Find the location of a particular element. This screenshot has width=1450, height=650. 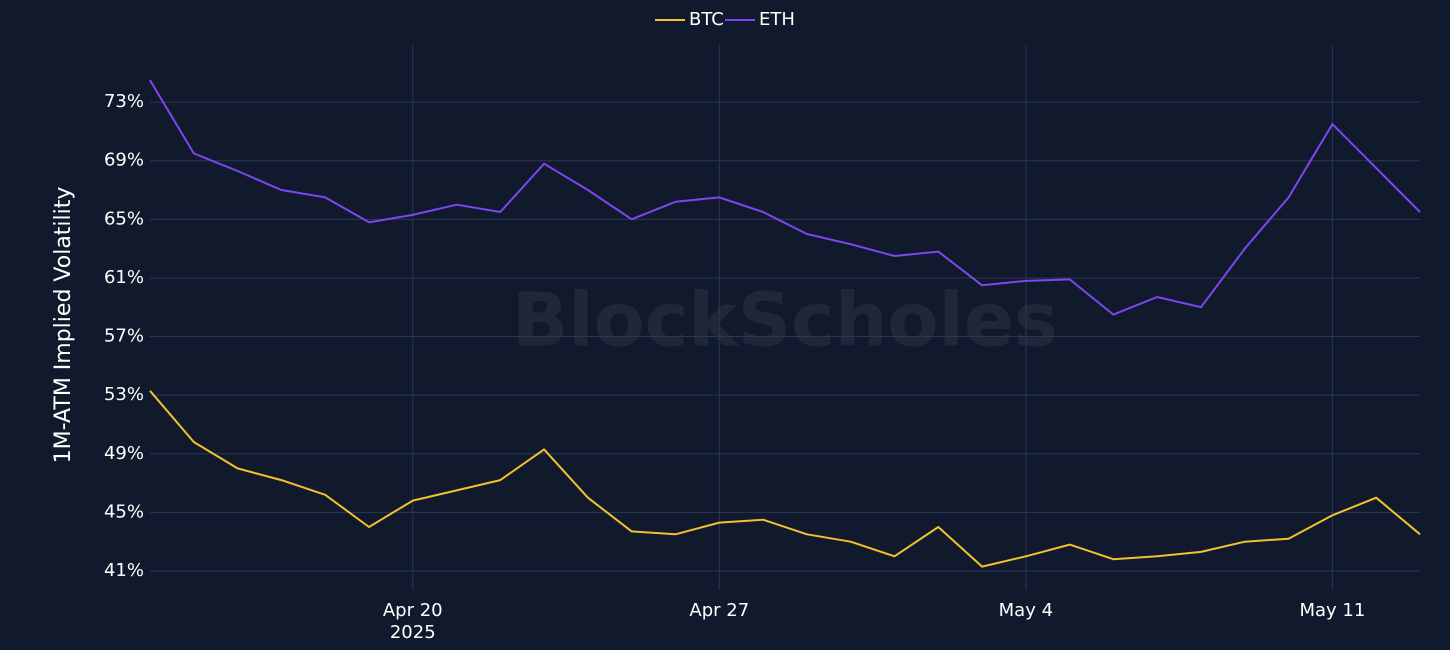

y-tick-label: 65% is located at coordinates (124, 218).